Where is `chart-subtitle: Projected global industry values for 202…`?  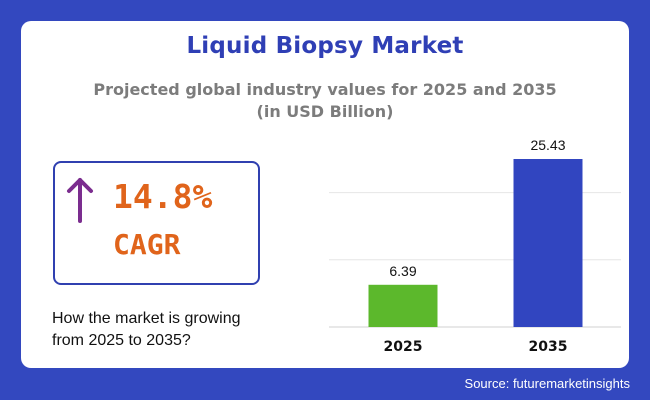
chart-subtitle: Projected global industry values for 202… is located at coordinates (325, 101).